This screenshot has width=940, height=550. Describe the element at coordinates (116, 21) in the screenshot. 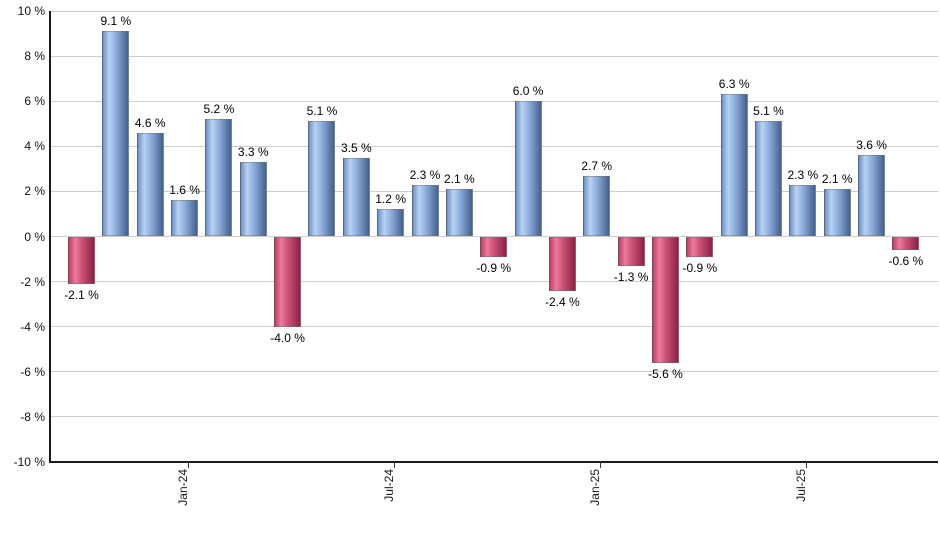

I see `bar-value-label: 9.1 %` at that location.